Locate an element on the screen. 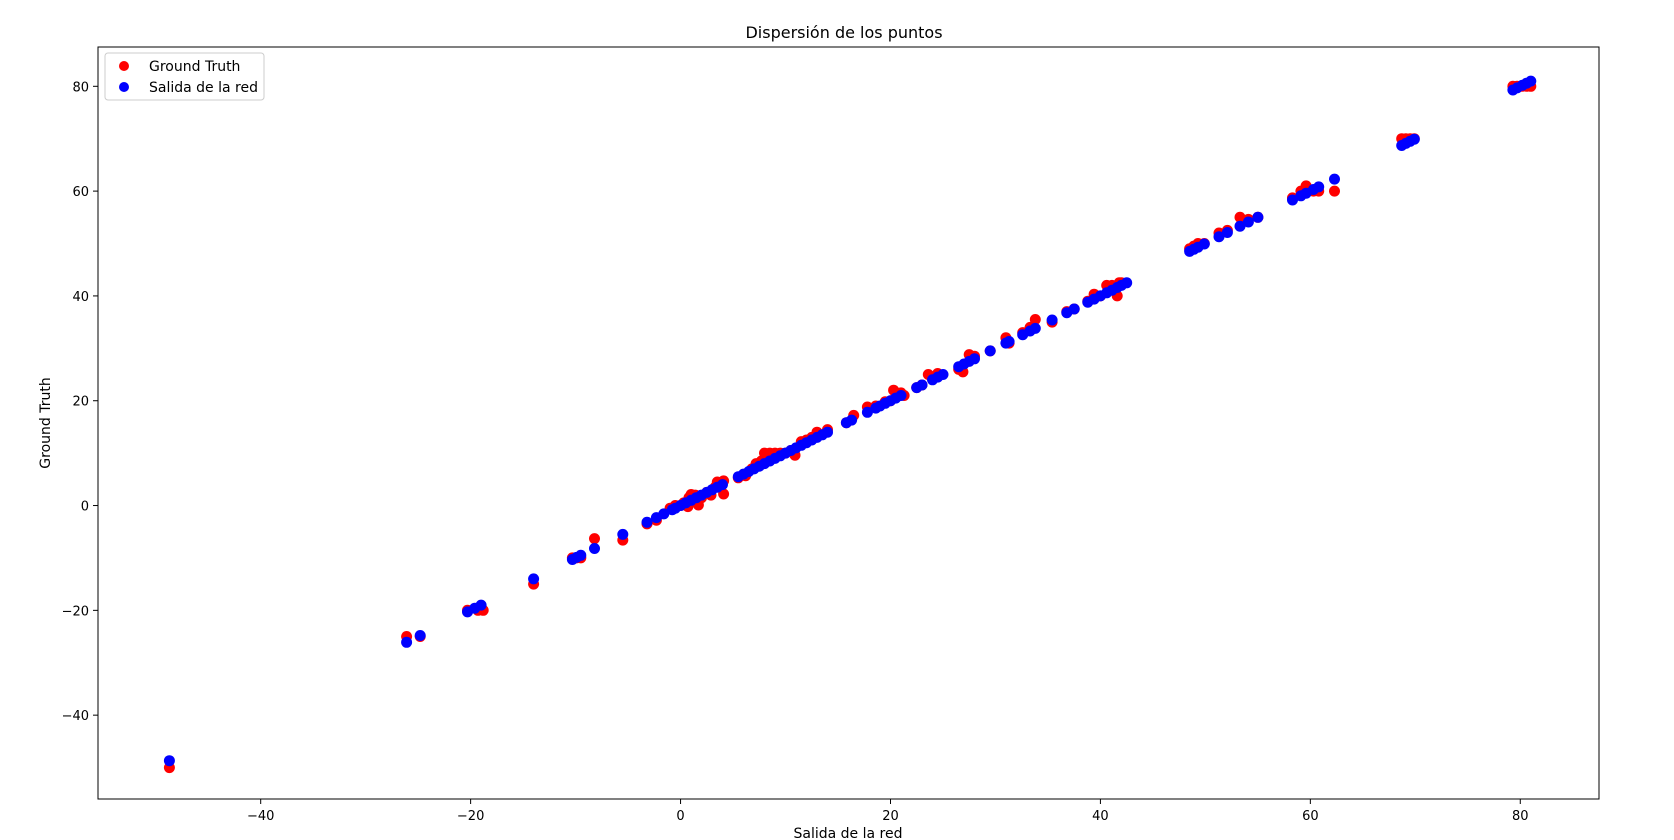 The image size is (1674, 840). x-tick-label: 60 is located at coordinates (1310, 816).